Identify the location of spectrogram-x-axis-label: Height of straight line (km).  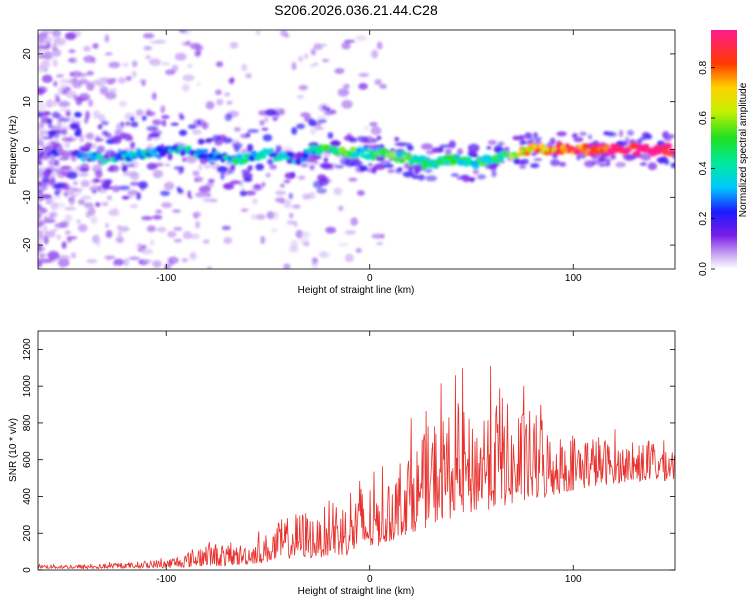
(356, 290).